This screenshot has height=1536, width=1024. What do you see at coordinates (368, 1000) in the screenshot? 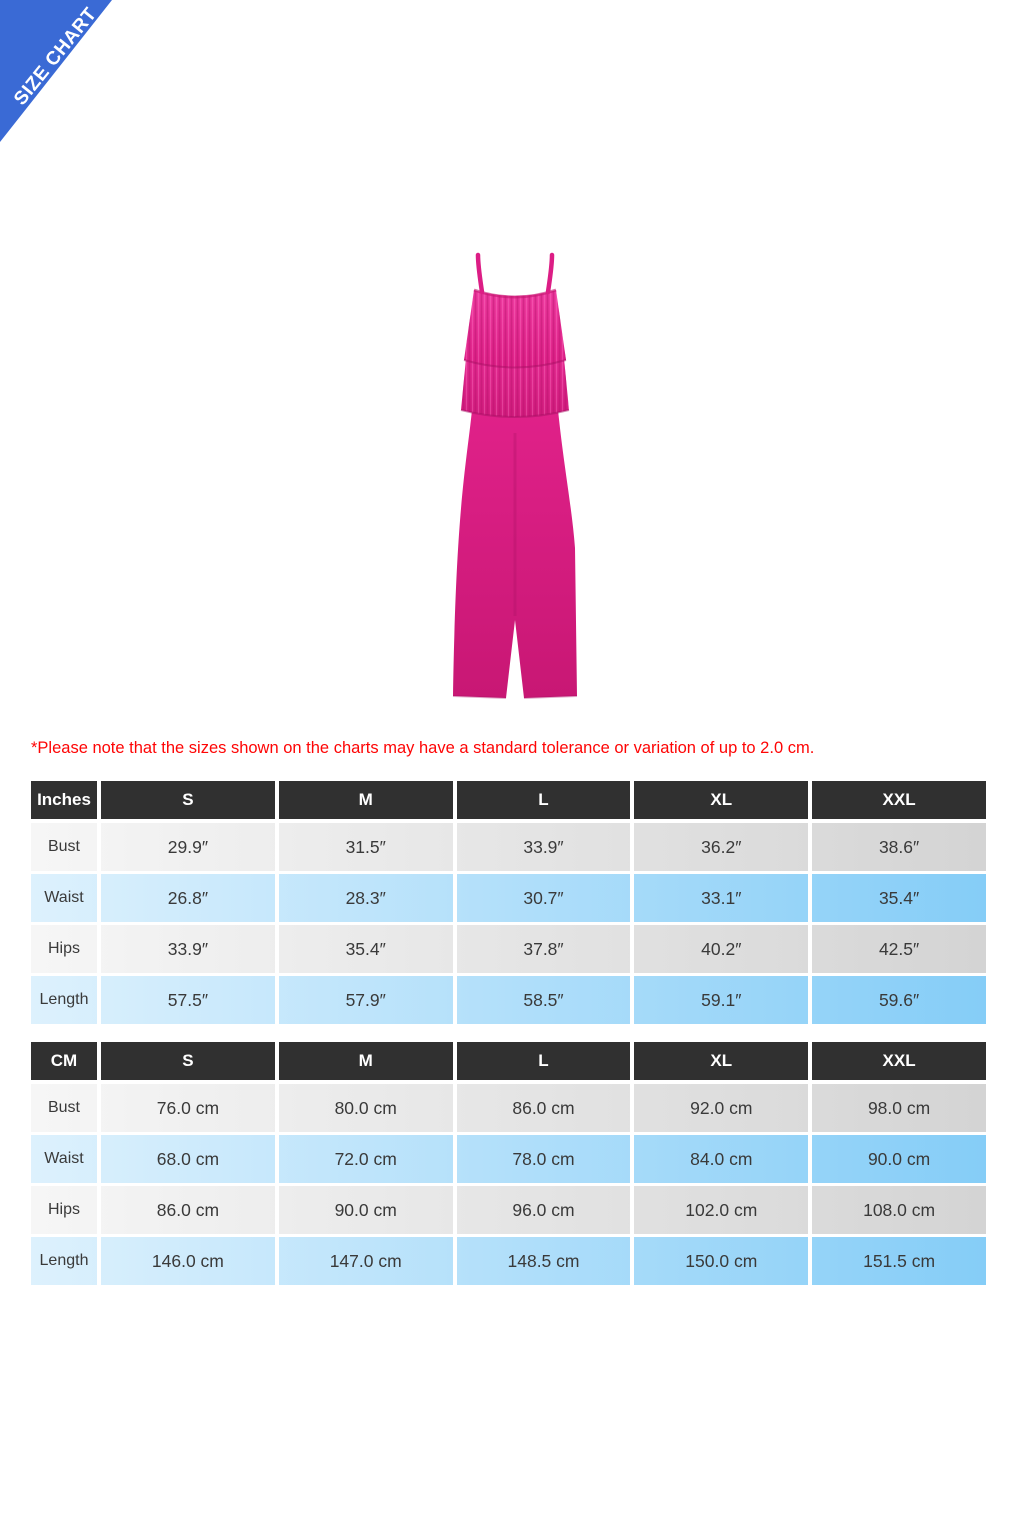
I see `value-cell: 57.9″` at bounding box center [368, 1000].